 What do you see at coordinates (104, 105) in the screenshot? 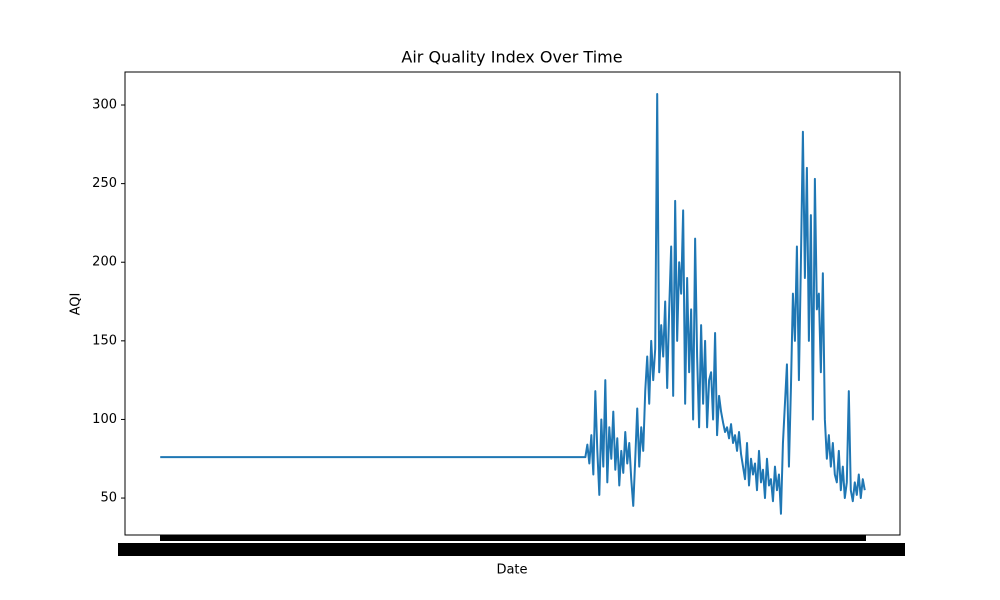
I see `y-tick-label: 300` at bounding box center [104, 105].